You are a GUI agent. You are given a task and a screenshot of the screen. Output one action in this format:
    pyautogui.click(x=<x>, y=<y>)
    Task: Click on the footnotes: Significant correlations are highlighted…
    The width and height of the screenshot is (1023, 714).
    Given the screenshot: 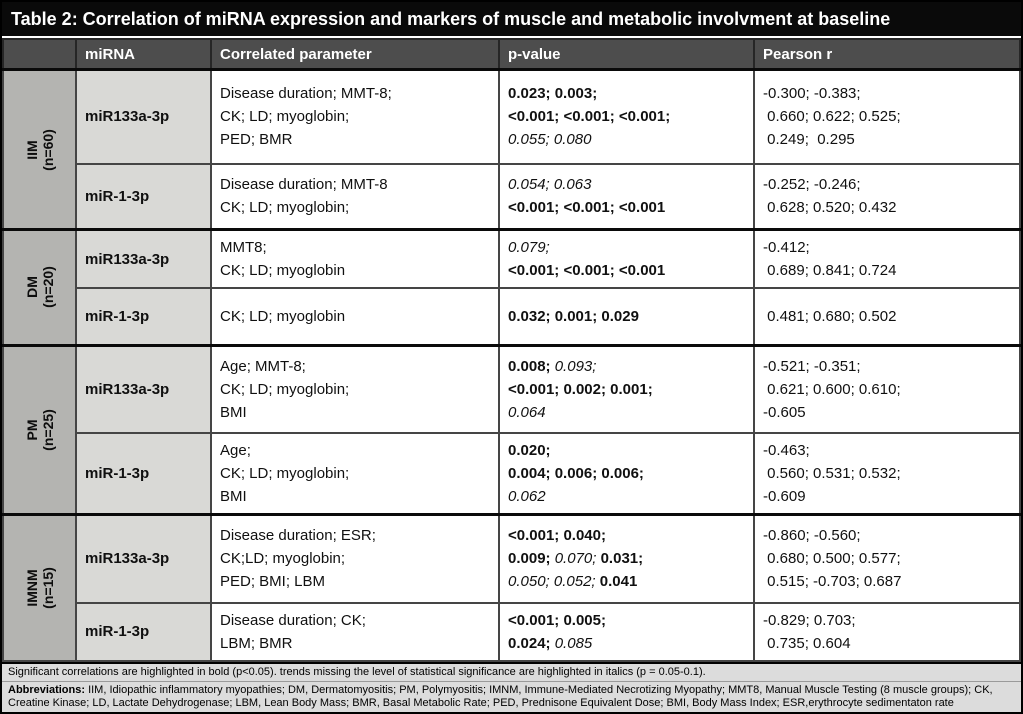 What is the action you would take?
    pyautogui.click(x=511, y=686)
    